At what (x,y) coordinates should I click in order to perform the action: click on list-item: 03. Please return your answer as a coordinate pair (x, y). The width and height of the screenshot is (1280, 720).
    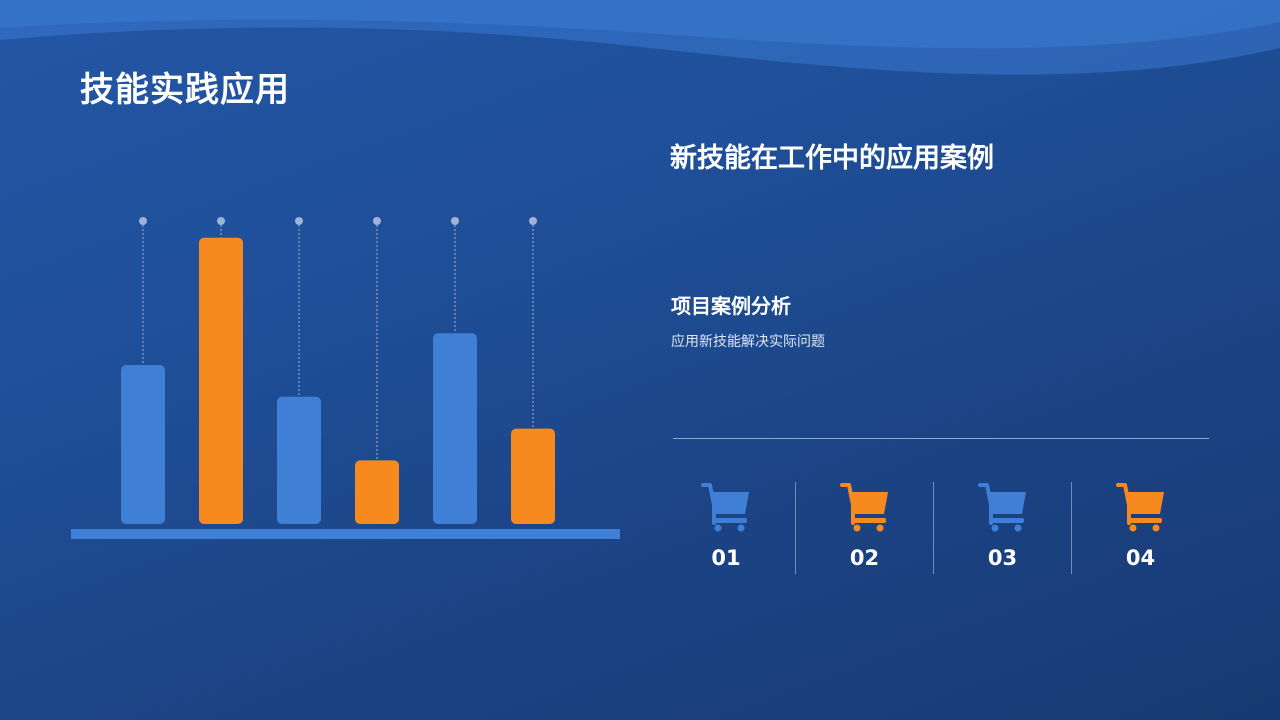
    Looking at the image, I should click on (1002, 528).